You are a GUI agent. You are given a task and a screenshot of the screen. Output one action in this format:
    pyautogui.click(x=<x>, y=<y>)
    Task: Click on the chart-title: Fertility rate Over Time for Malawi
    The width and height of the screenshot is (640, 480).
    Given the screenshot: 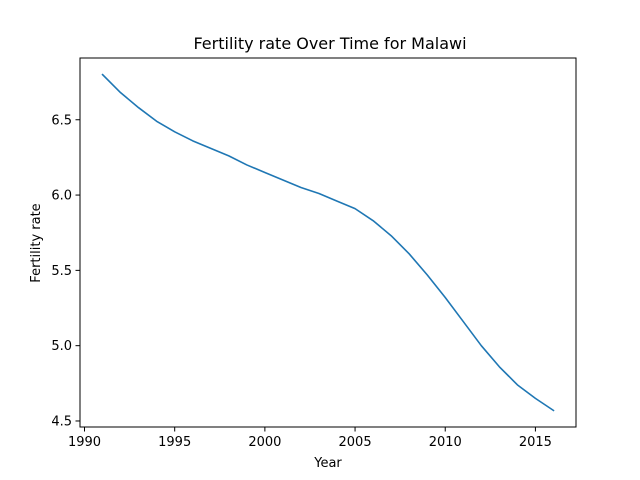 What is the action you would take?
    pyautogui.click(x=329, y=43)
    